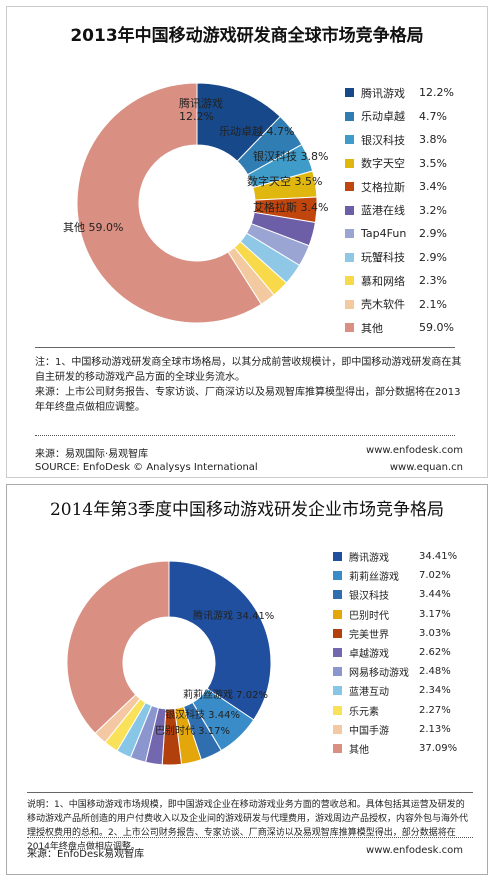  What do you see at coordinates (433, 140) in the screenshot?
I see `legend-value: 3.8%` at bounding box center [433, 140].